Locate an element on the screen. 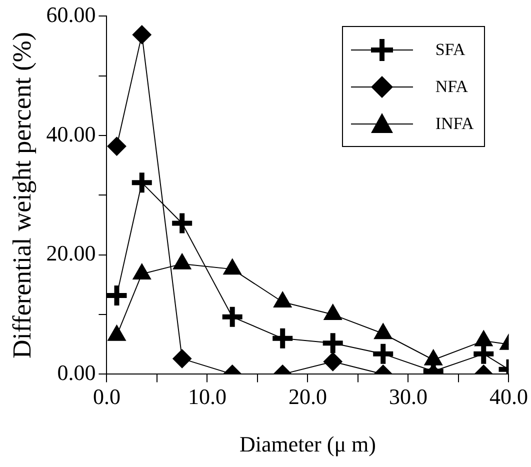  y-tick-label: 0.00 is located at coordinates (76, 372).